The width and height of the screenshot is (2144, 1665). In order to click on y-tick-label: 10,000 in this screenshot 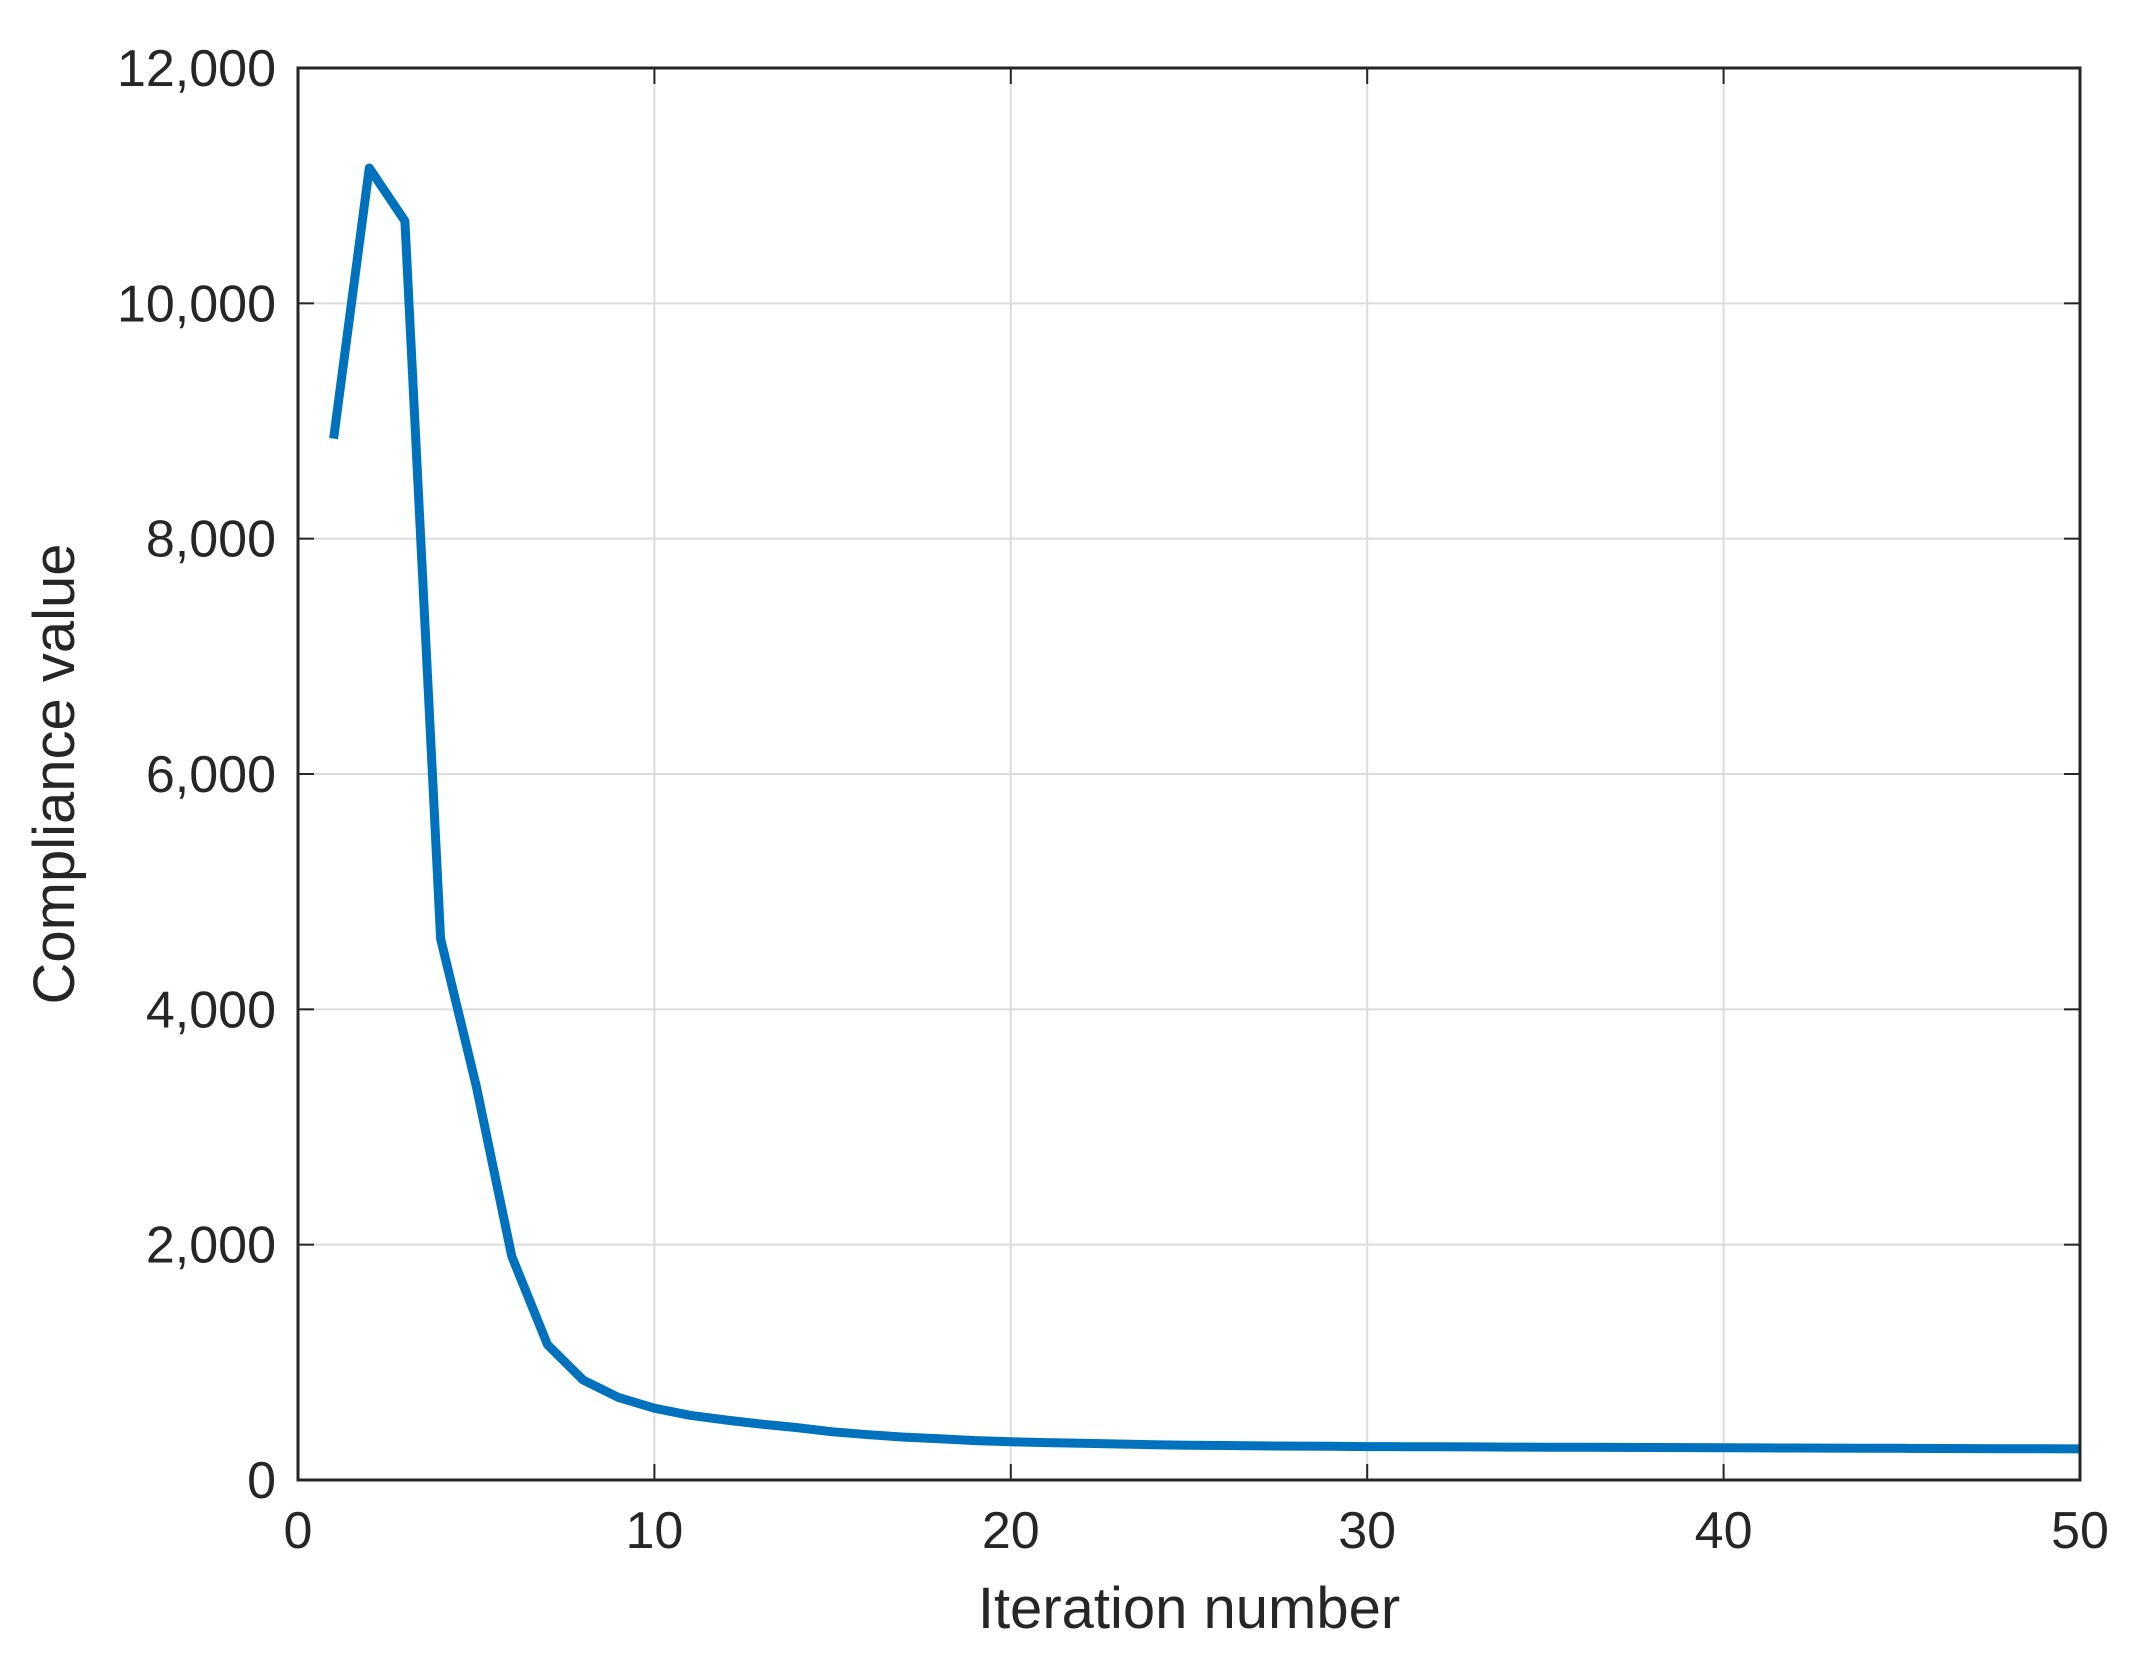, I will do `click(196, 304)`.